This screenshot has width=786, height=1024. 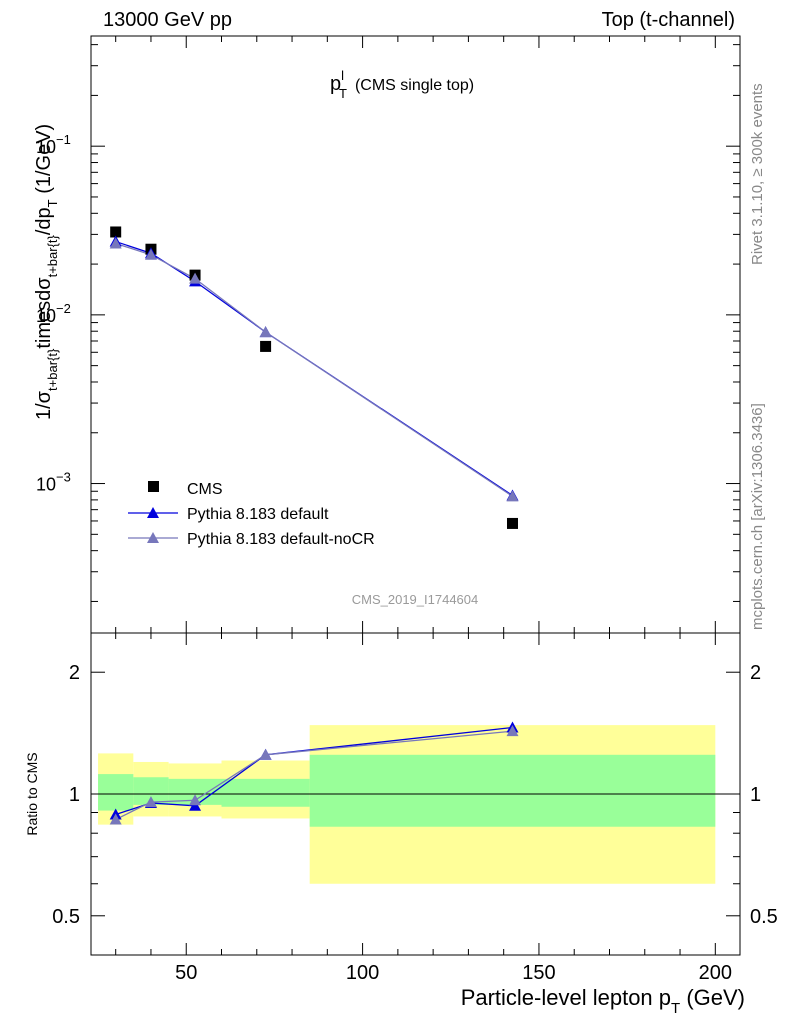 What do you see at coordinates (167, 20) in the screenshot?
I see `energy-label: 13000 GeV pp` at bounding box center [167, 20].